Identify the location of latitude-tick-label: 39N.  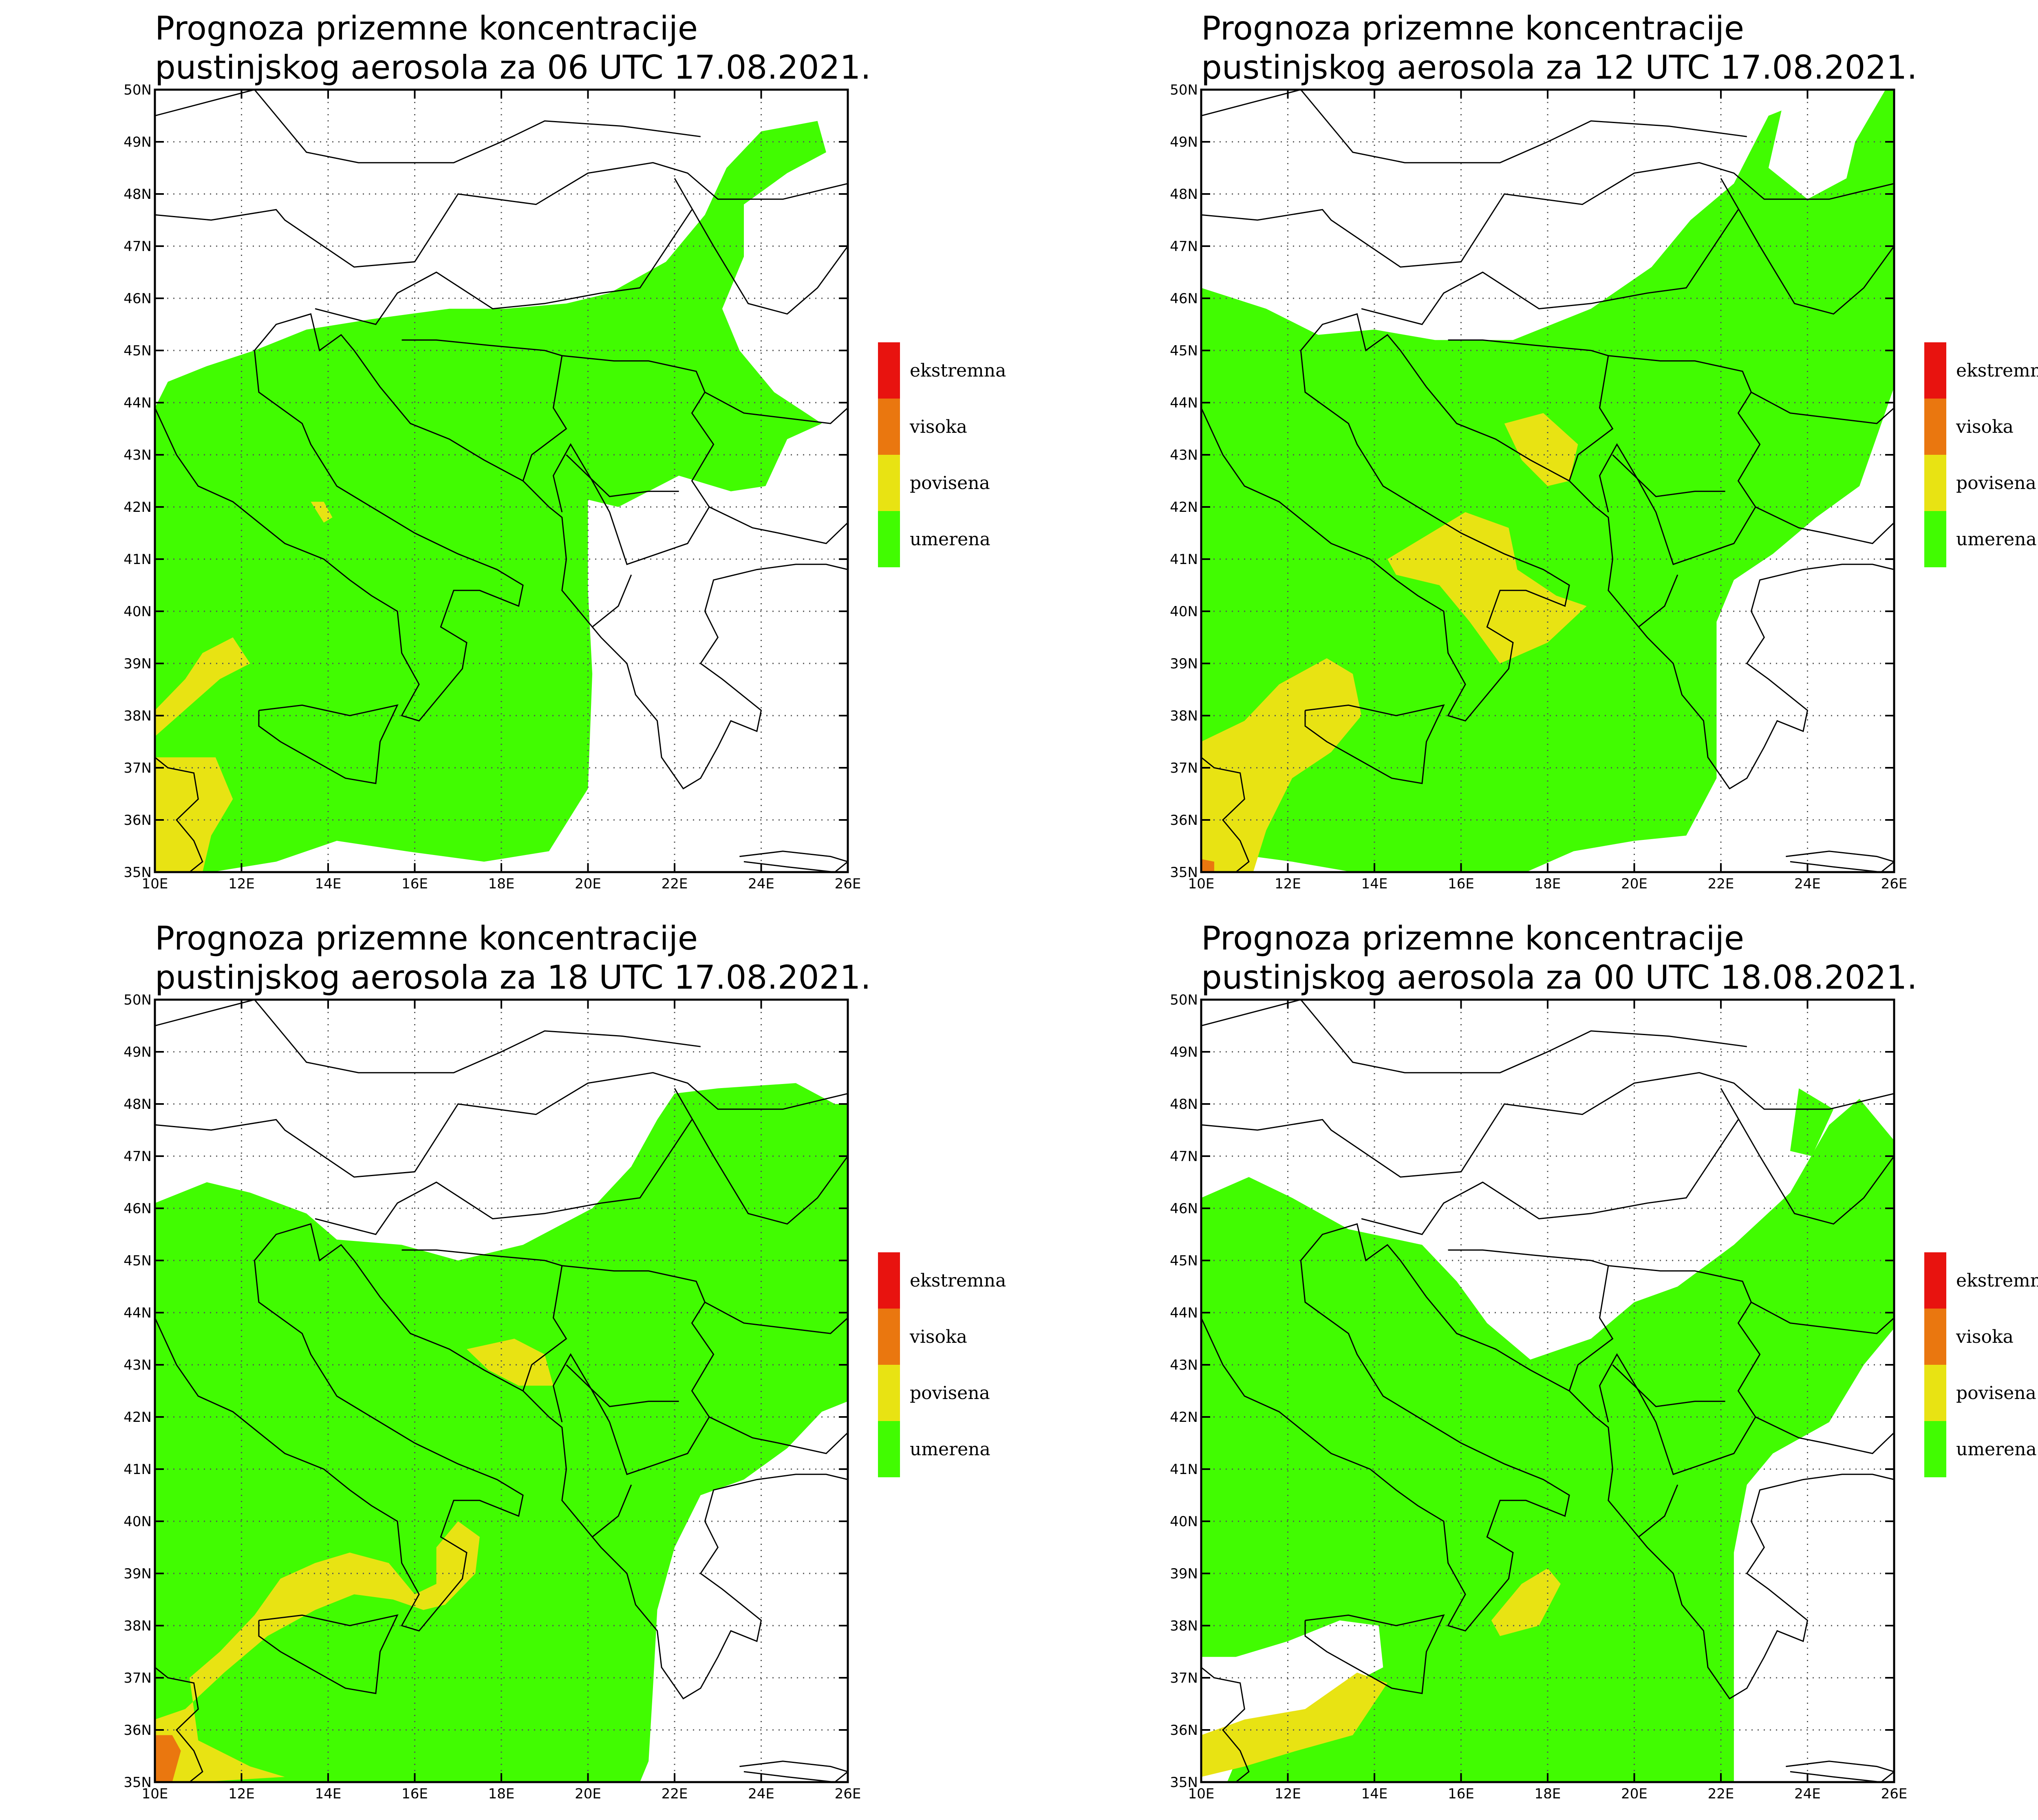
(138, 664).